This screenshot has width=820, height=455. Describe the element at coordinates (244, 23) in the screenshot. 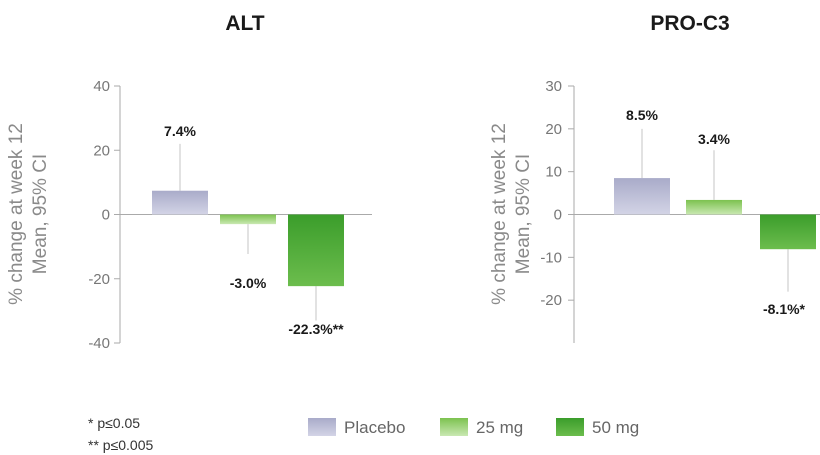

I see `chart-title: ALT` at that location.